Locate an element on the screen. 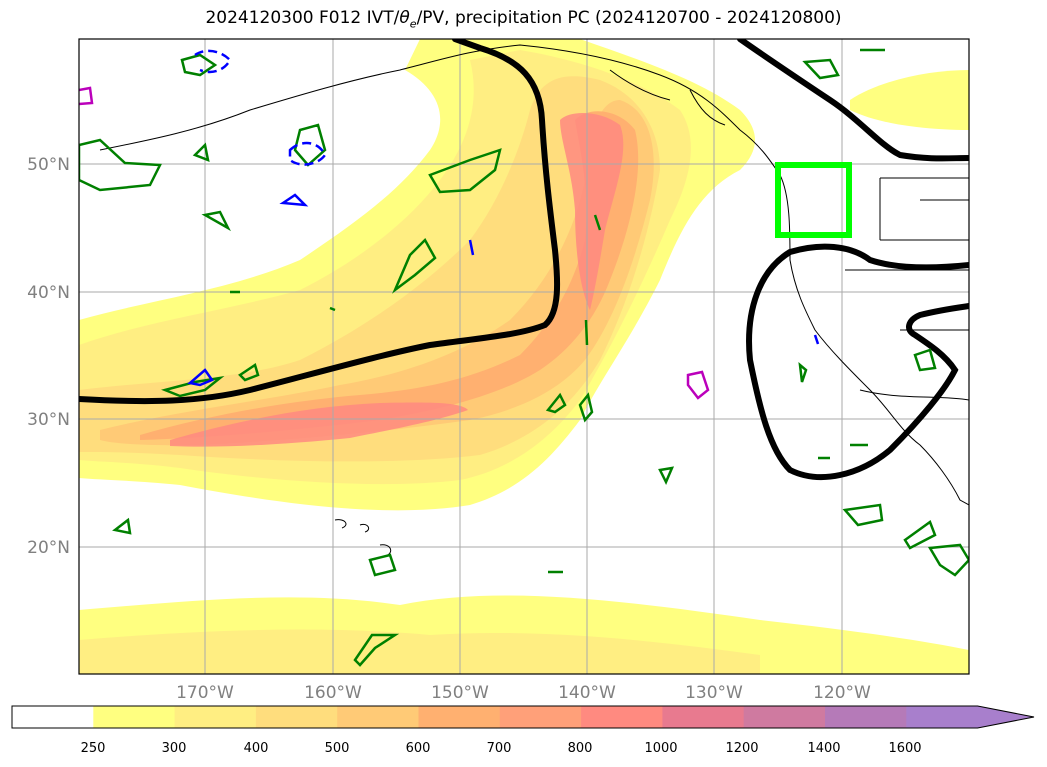  colorbar-tick-label: 1400 is located at coordinates (823, 748).